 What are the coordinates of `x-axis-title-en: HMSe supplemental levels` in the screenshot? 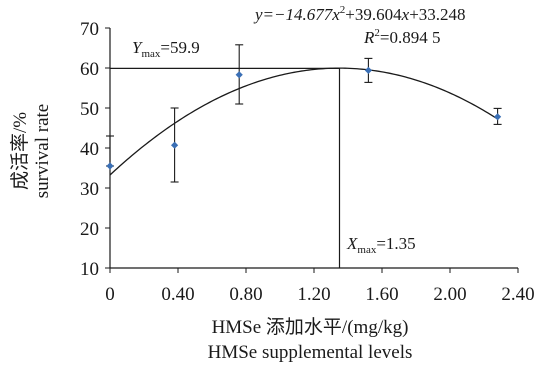 It's located at (310, 352).